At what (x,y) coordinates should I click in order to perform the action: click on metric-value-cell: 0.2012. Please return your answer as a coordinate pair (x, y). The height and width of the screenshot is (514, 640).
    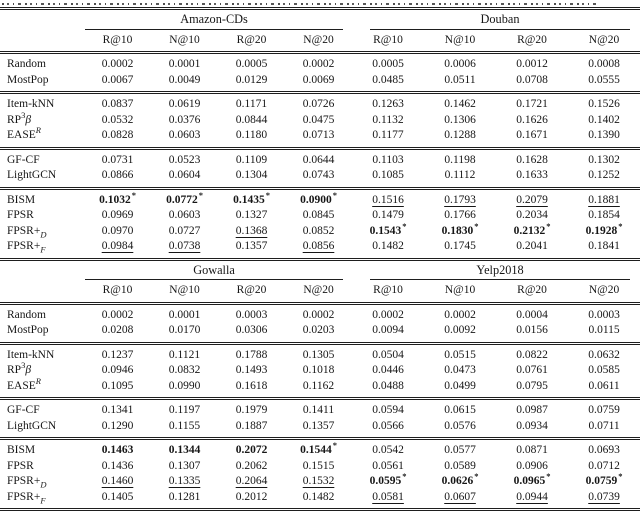
    Looking at the image, I should click on (251, 500).